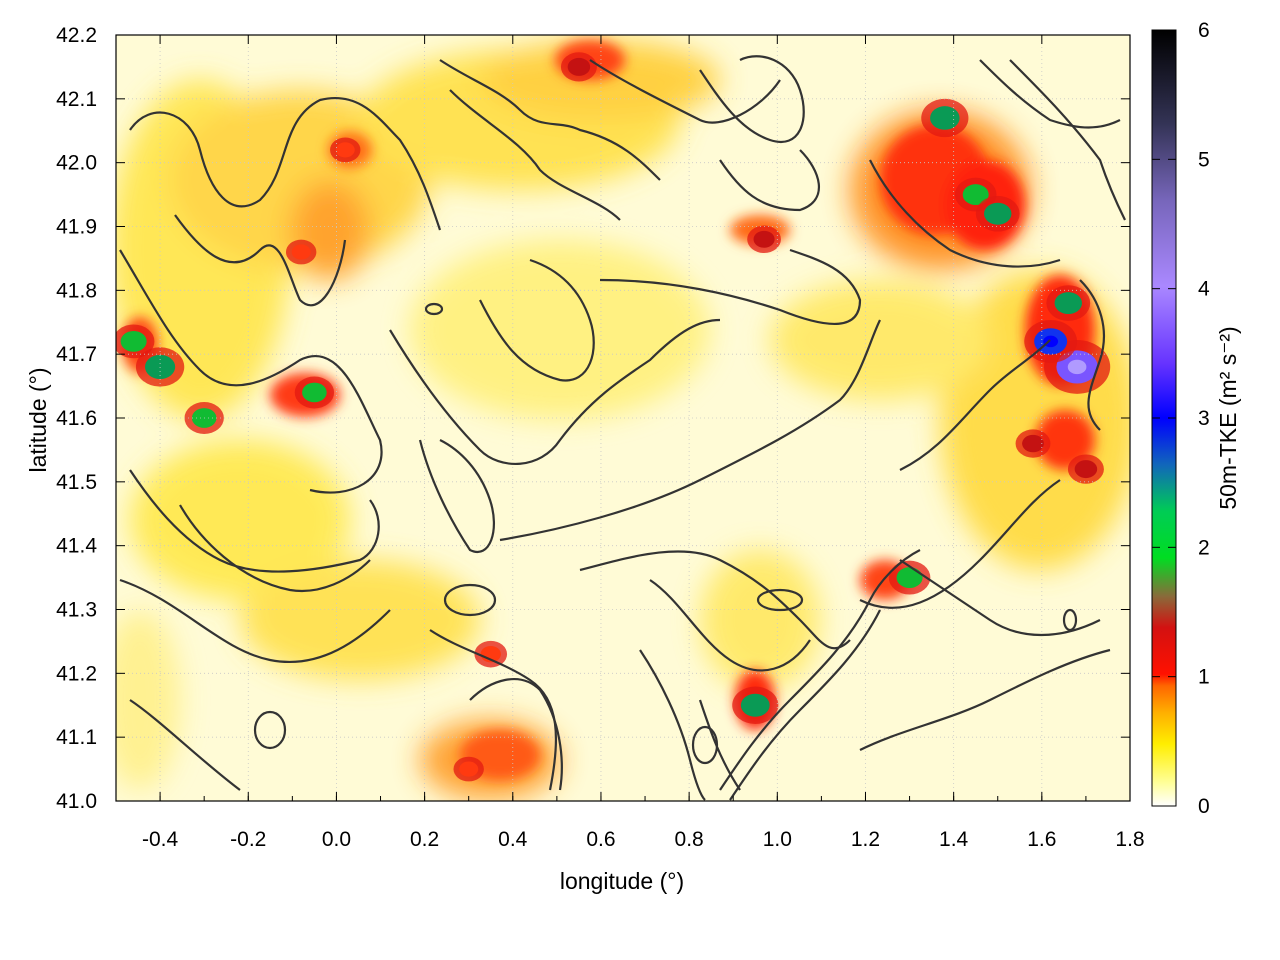 The width and height of the screenshot is (1280, 960). Describe the element at coordinates (1129, 839) in the screenshot. I see `x-tick-label: 1.8` at that location.